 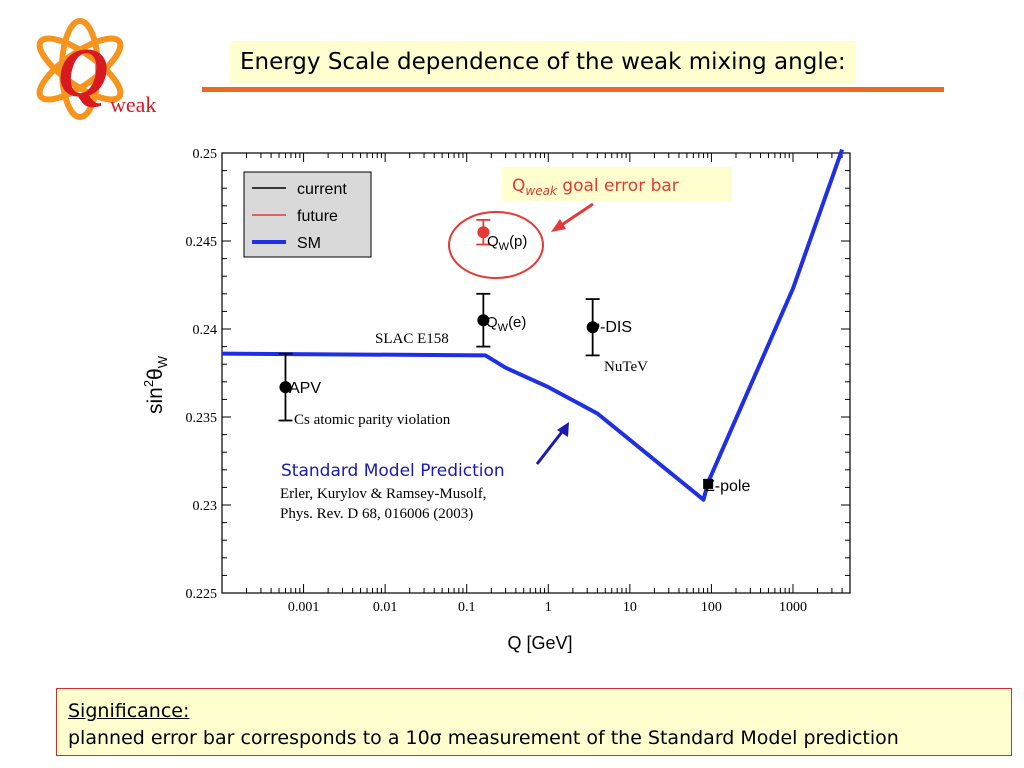 What do you see at coordinates (626, 367) in the screenshot?
I see `nutev-note: NuTeV` at bounding box center [626, 367].